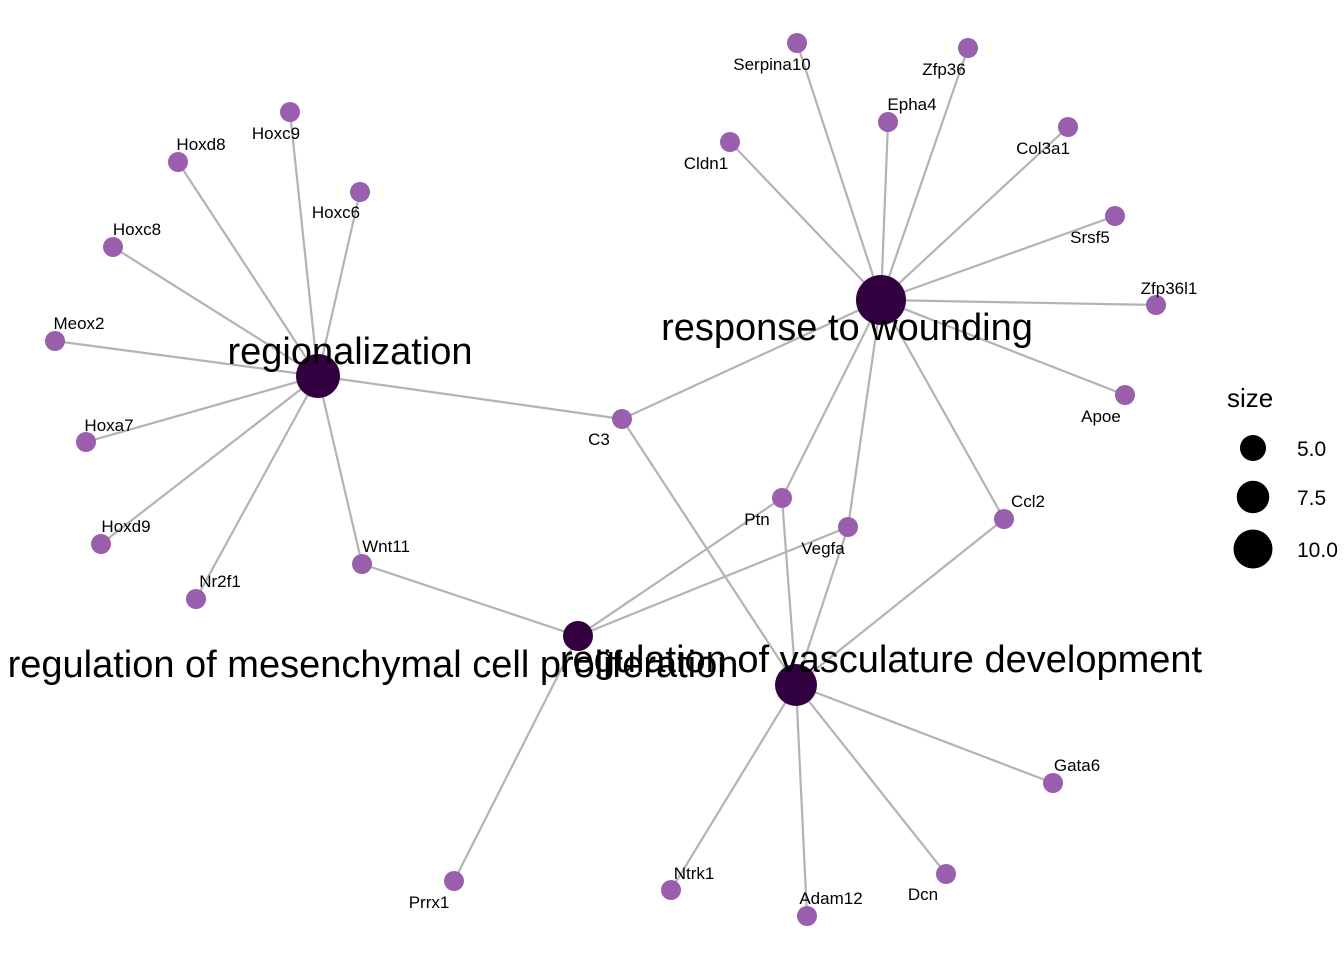 The width and height of the screenshot is (1344, 960). What do you see at coordinates (1125, 395) in the screenshot?
I see `gene-node-apoe` at bounding box center [1125, 395].